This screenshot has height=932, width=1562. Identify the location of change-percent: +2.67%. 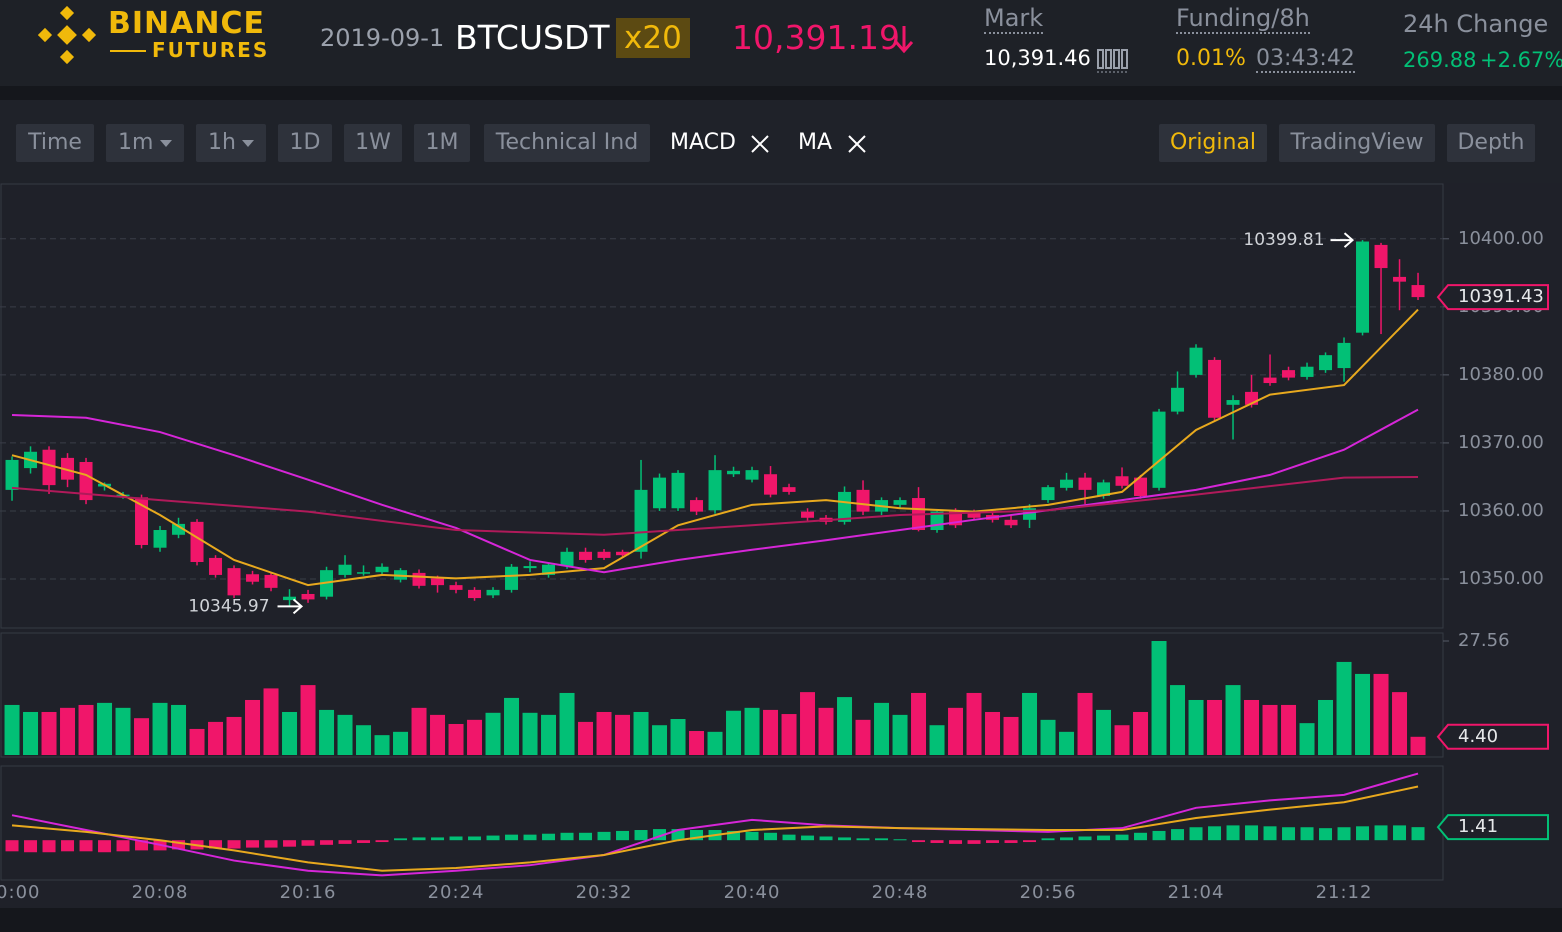
(1521, 60).